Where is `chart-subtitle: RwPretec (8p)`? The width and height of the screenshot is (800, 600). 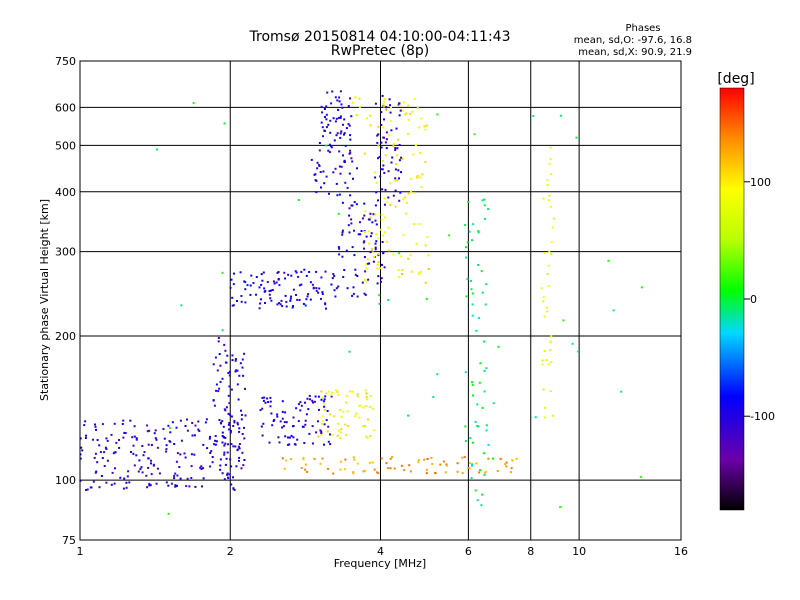
chart-subtitle: RwPretec (8p) is located at coordinates (380, 51).